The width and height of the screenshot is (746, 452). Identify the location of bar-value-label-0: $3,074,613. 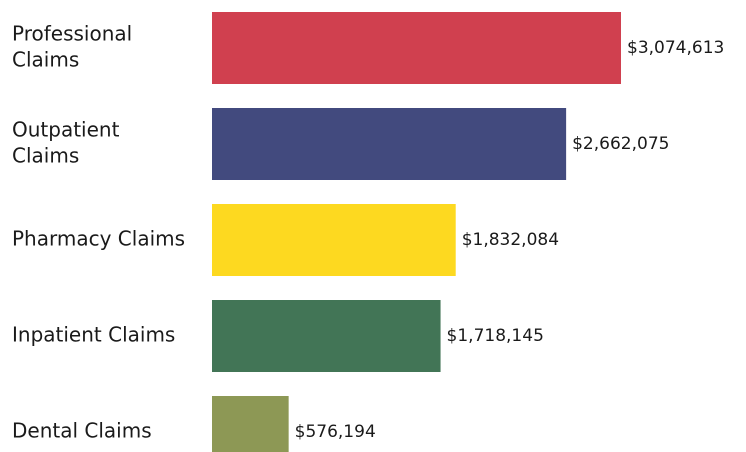
(675, 48).